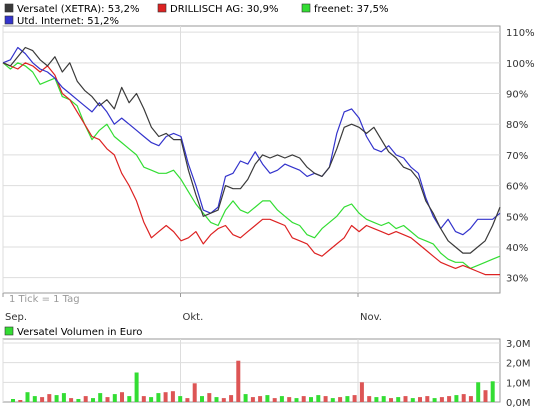 This screenshot has width=545, height=410. What do you see at coordinates (193, 317) in the screenshot?
I see `main-x-tick-label: Okt.` at bounding box center [193, 317].